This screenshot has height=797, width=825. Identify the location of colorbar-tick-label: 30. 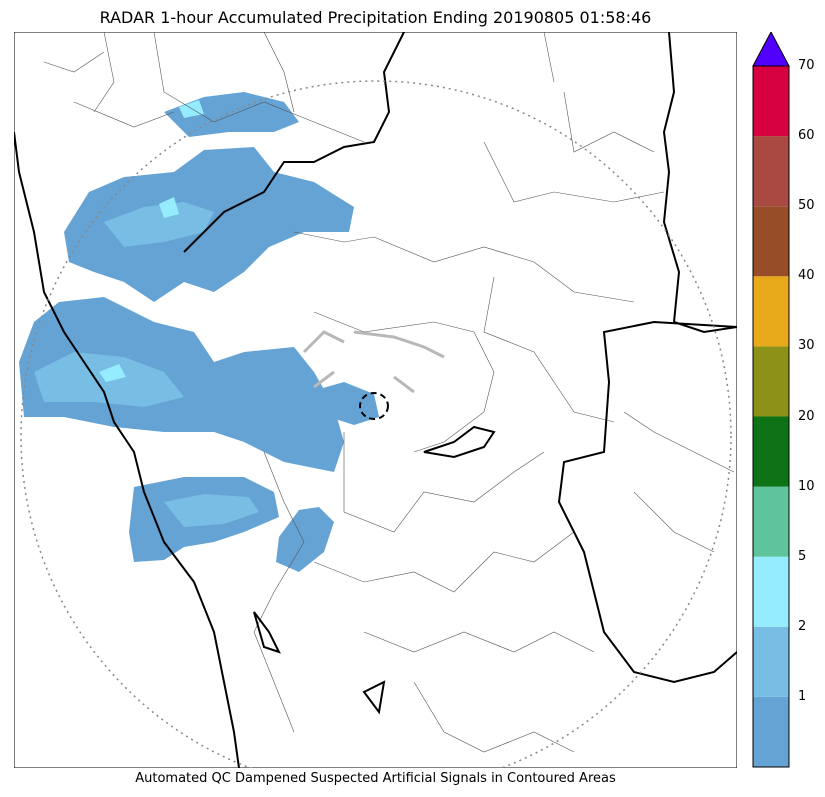
(806, 346).